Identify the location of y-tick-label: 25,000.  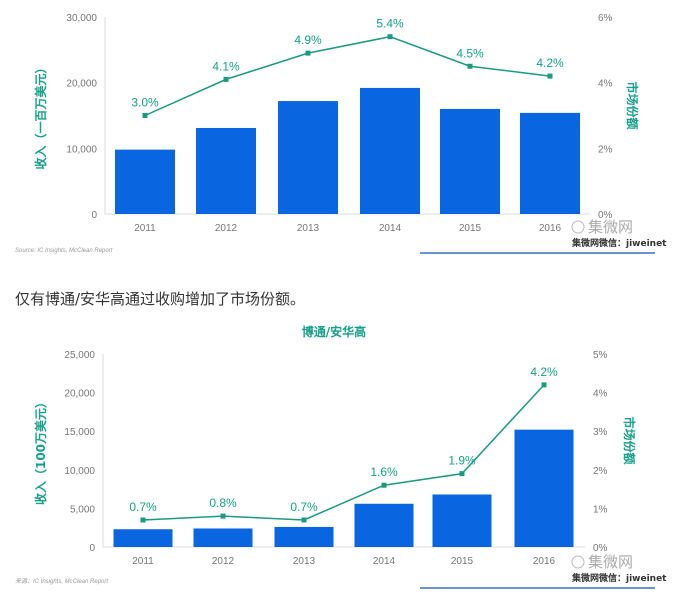
(79, 355).